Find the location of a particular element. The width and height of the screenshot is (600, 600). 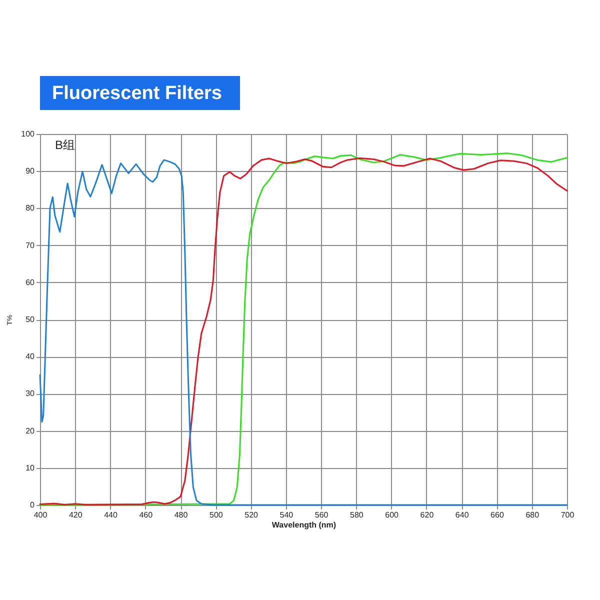

y-tick-label: 50 is located at coordinates (31, 319).